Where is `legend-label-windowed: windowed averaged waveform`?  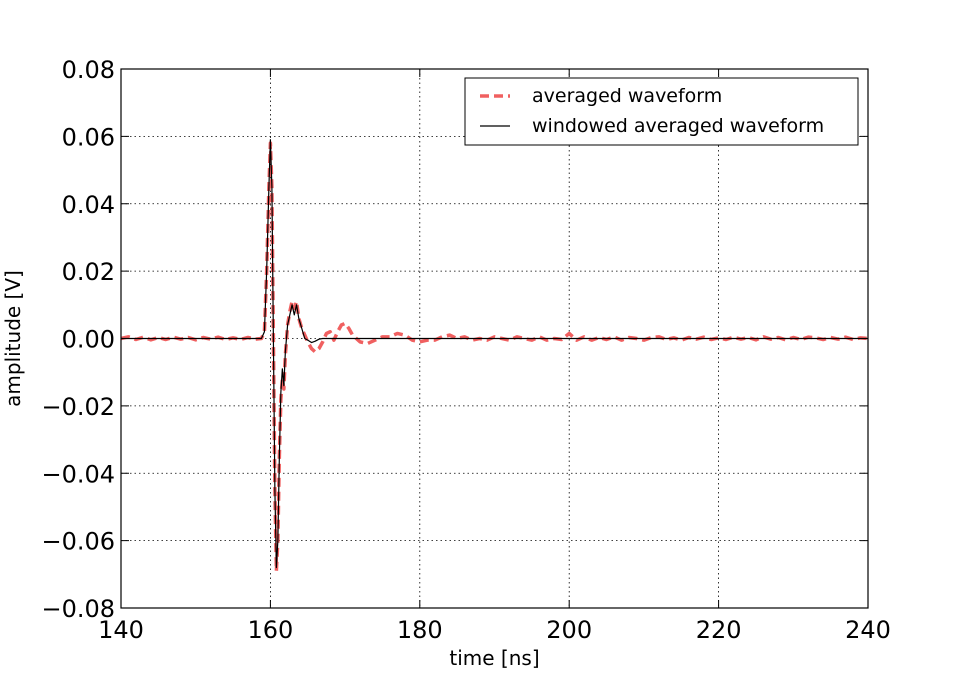 legend-label-windowed: windowed averaged waveform is located at coordinates (678, 126).